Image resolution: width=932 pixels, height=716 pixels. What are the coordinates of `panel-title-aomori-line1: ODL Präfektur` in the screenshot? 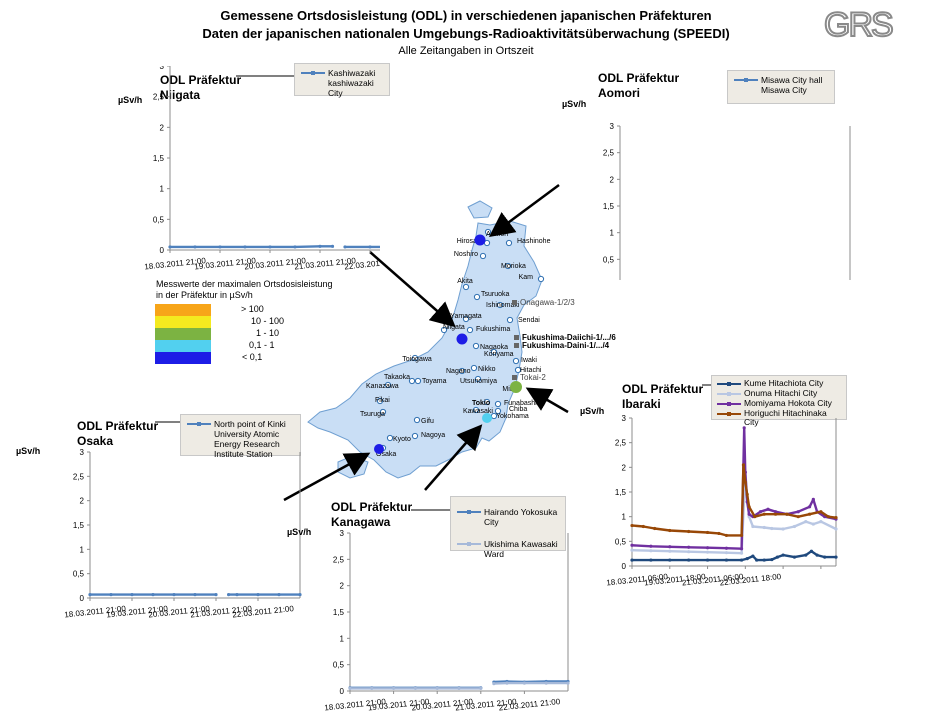 It's located at (639, 78).